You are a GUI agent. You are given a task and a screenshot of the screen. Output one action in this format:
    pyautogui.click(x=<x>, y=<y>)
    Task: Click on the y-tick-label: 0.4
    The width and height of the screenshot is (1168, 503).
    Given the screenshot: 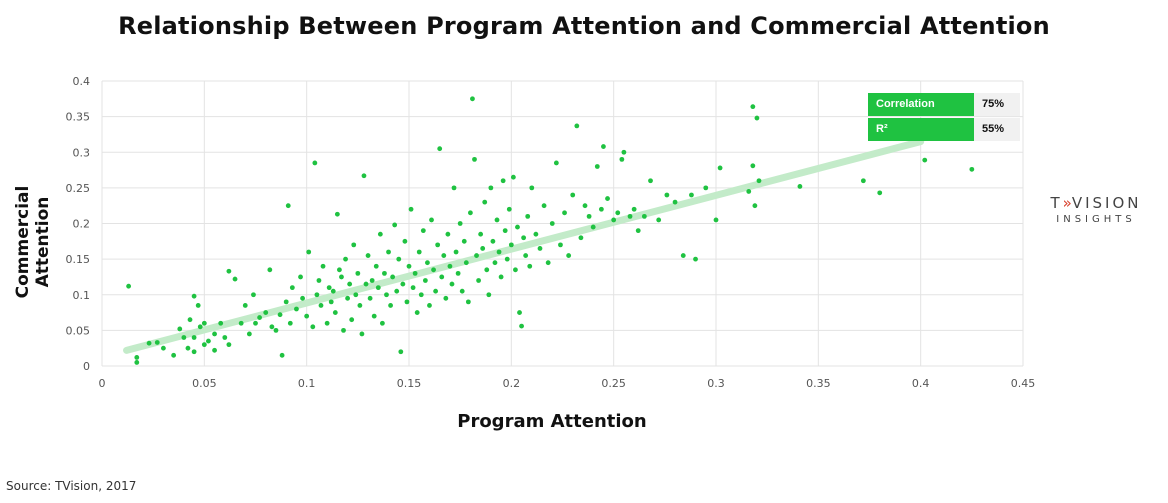 What is the action you would take?
    pyautogui.click(x=82, y=81)
    